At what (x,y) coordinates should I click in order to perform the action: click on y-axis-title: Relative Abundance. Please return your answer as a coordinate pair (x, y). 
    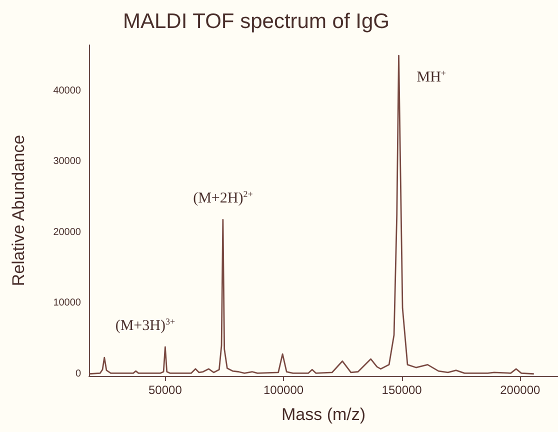
    Looking at the image, I should click on (18, 210).